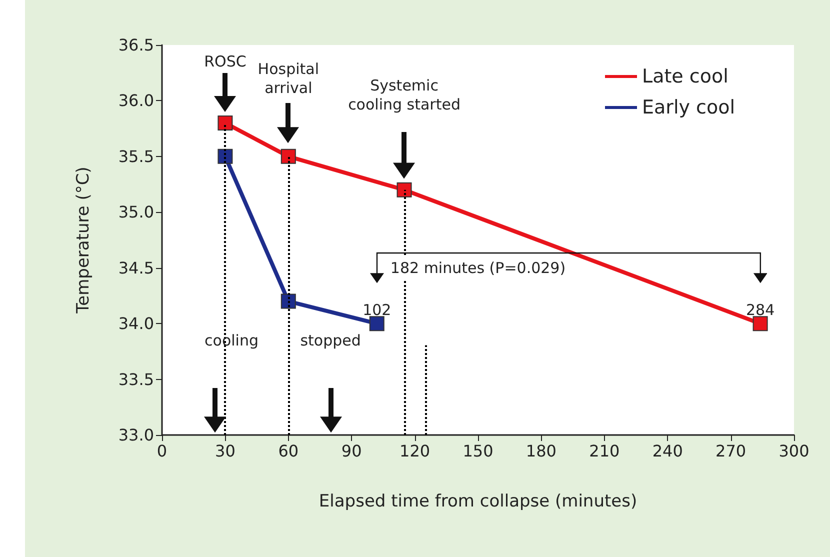  I want to click on annotation: Systemic cooling started, so click(404, 95).